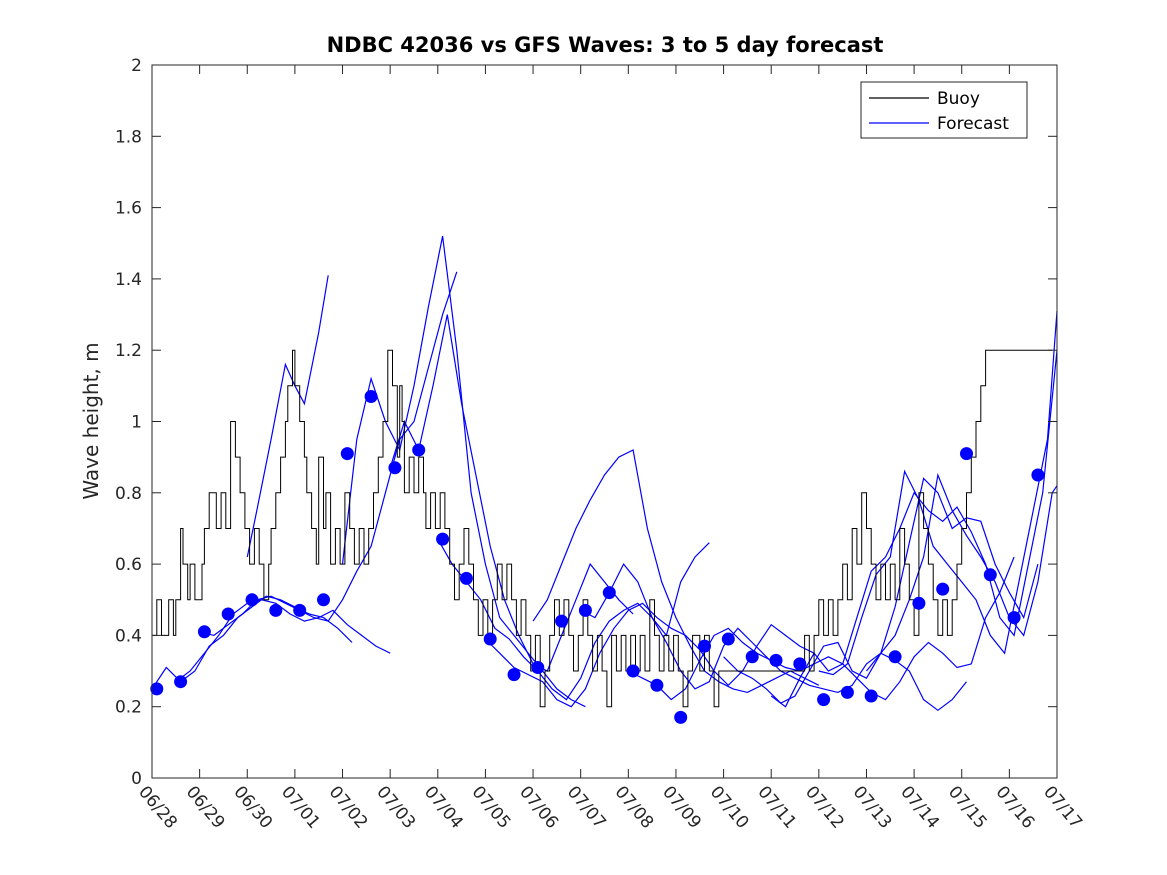 The width and height of the screenshot is (1167, 875). I want to click on y-tick-label: 1.4, so click(128, 280).